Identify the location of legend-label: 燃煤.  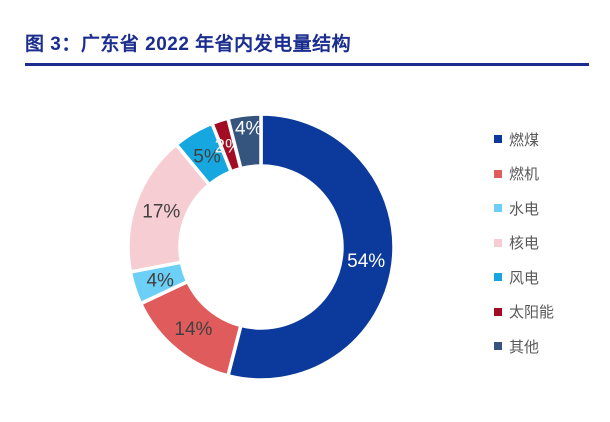
(524, 140).